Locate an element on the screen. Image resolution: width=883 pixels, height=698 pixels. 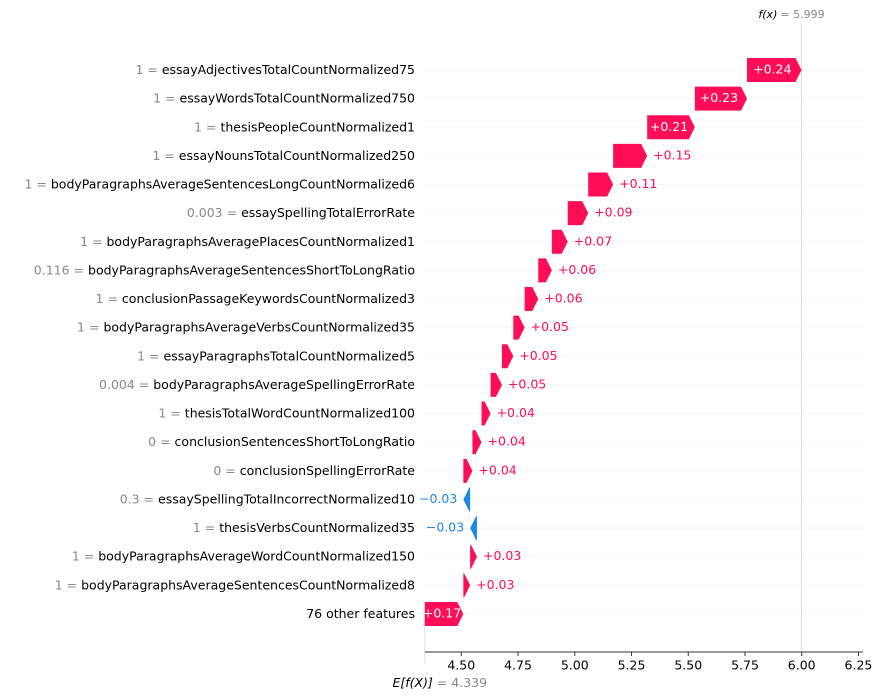
feature-value: 0.003 = is located at coordinates (212, 212).